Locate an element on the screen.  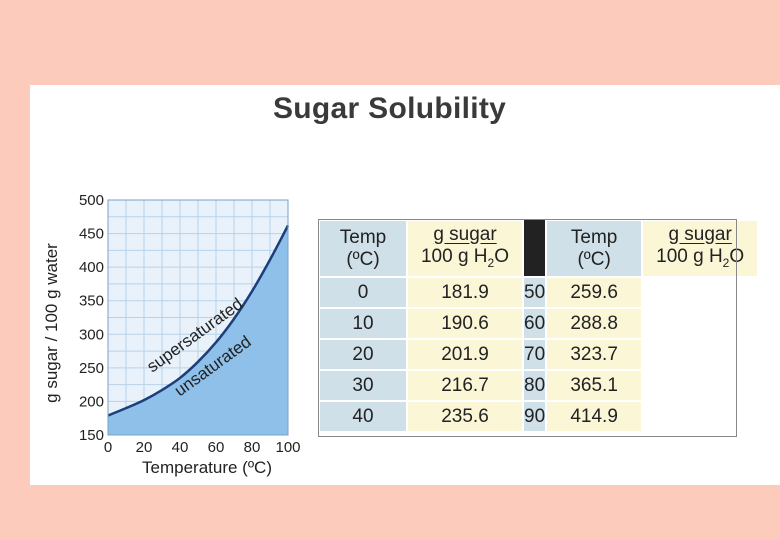
table-row: 30 216.7 80 365.1 is located at coordinates (538, 385).